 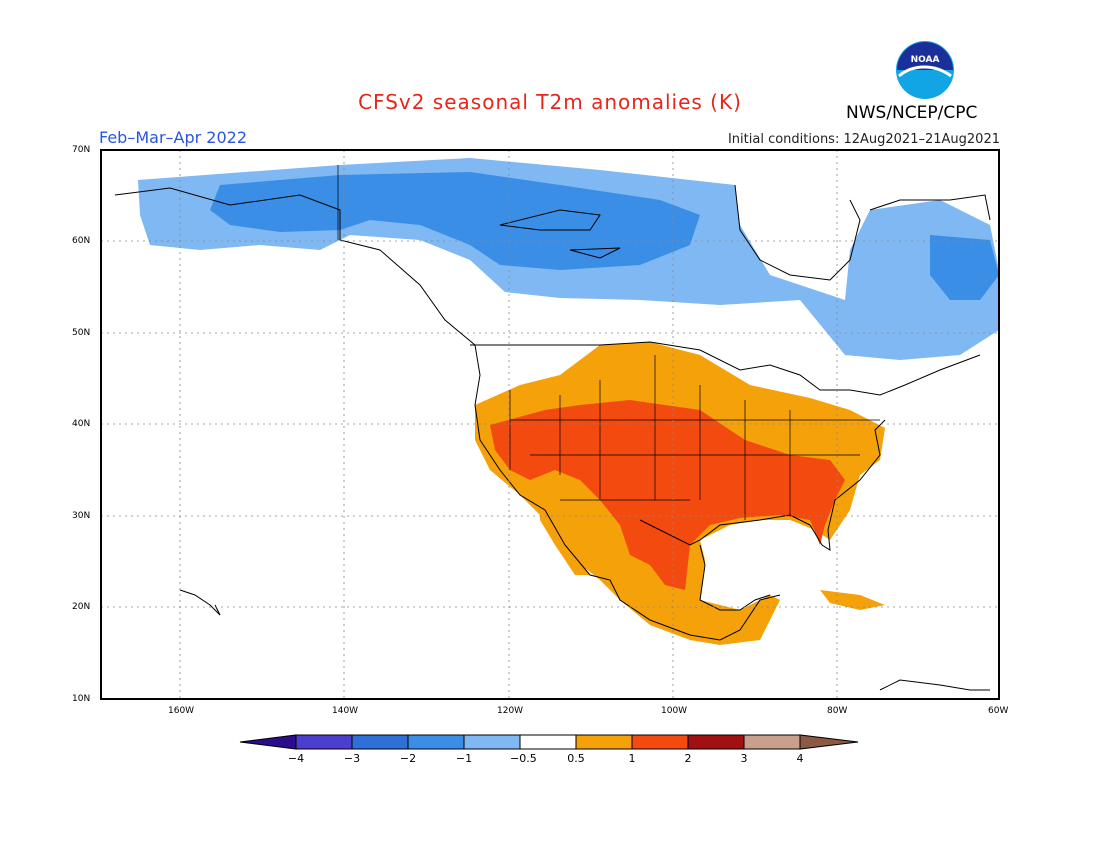 I want to click on colorbar-tick-label: −4, so click(x=296, y=758).